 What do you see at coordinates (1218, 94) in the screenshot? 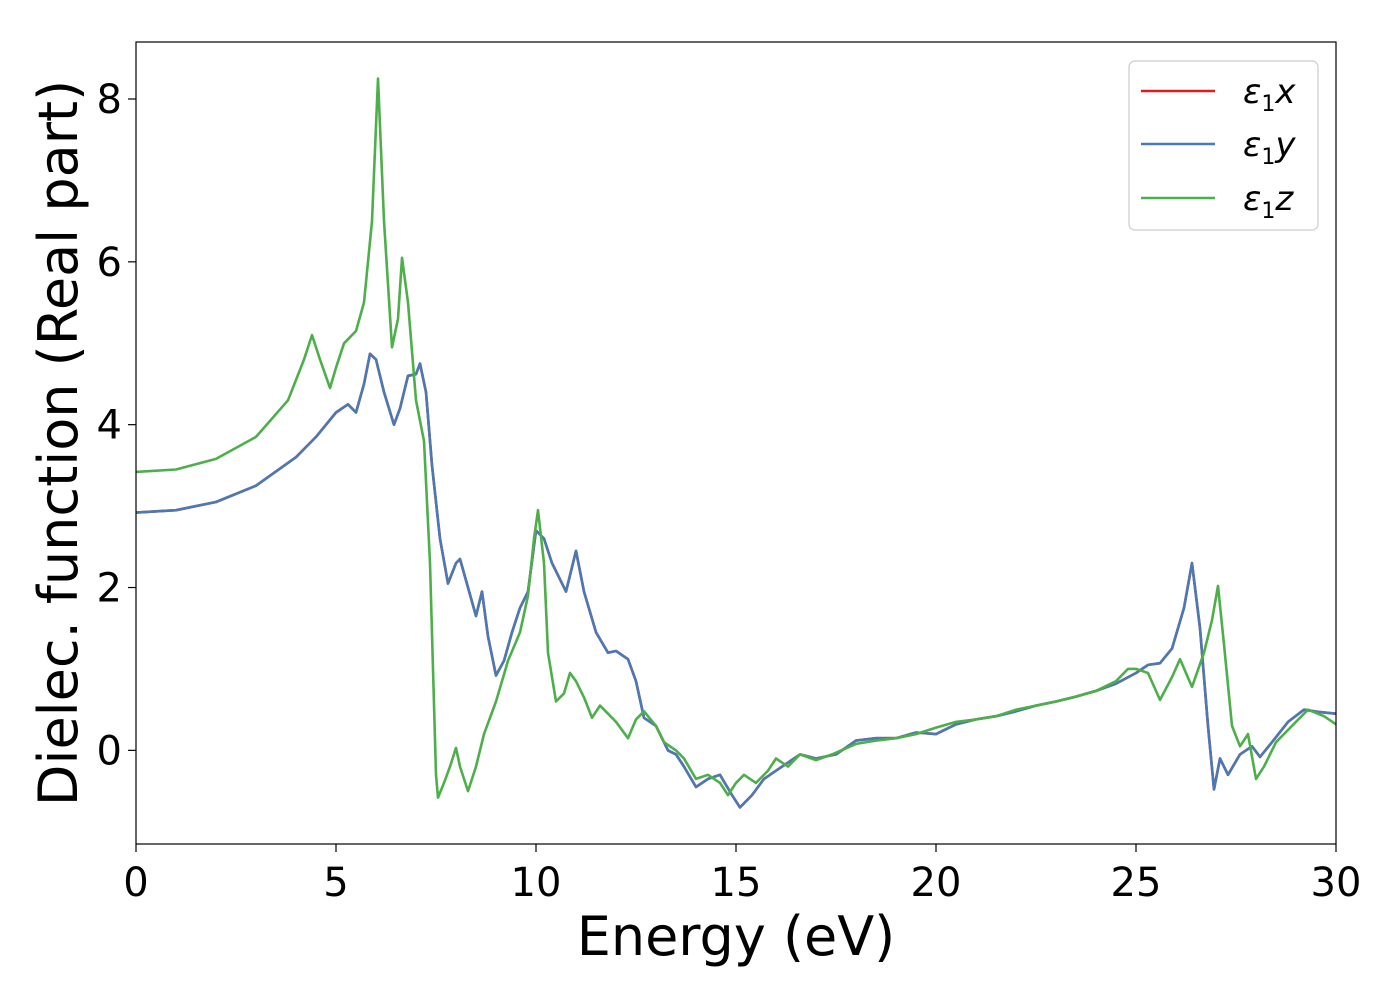
I see `legend-item-x: ε1x` at bounding box center [1218, 94].